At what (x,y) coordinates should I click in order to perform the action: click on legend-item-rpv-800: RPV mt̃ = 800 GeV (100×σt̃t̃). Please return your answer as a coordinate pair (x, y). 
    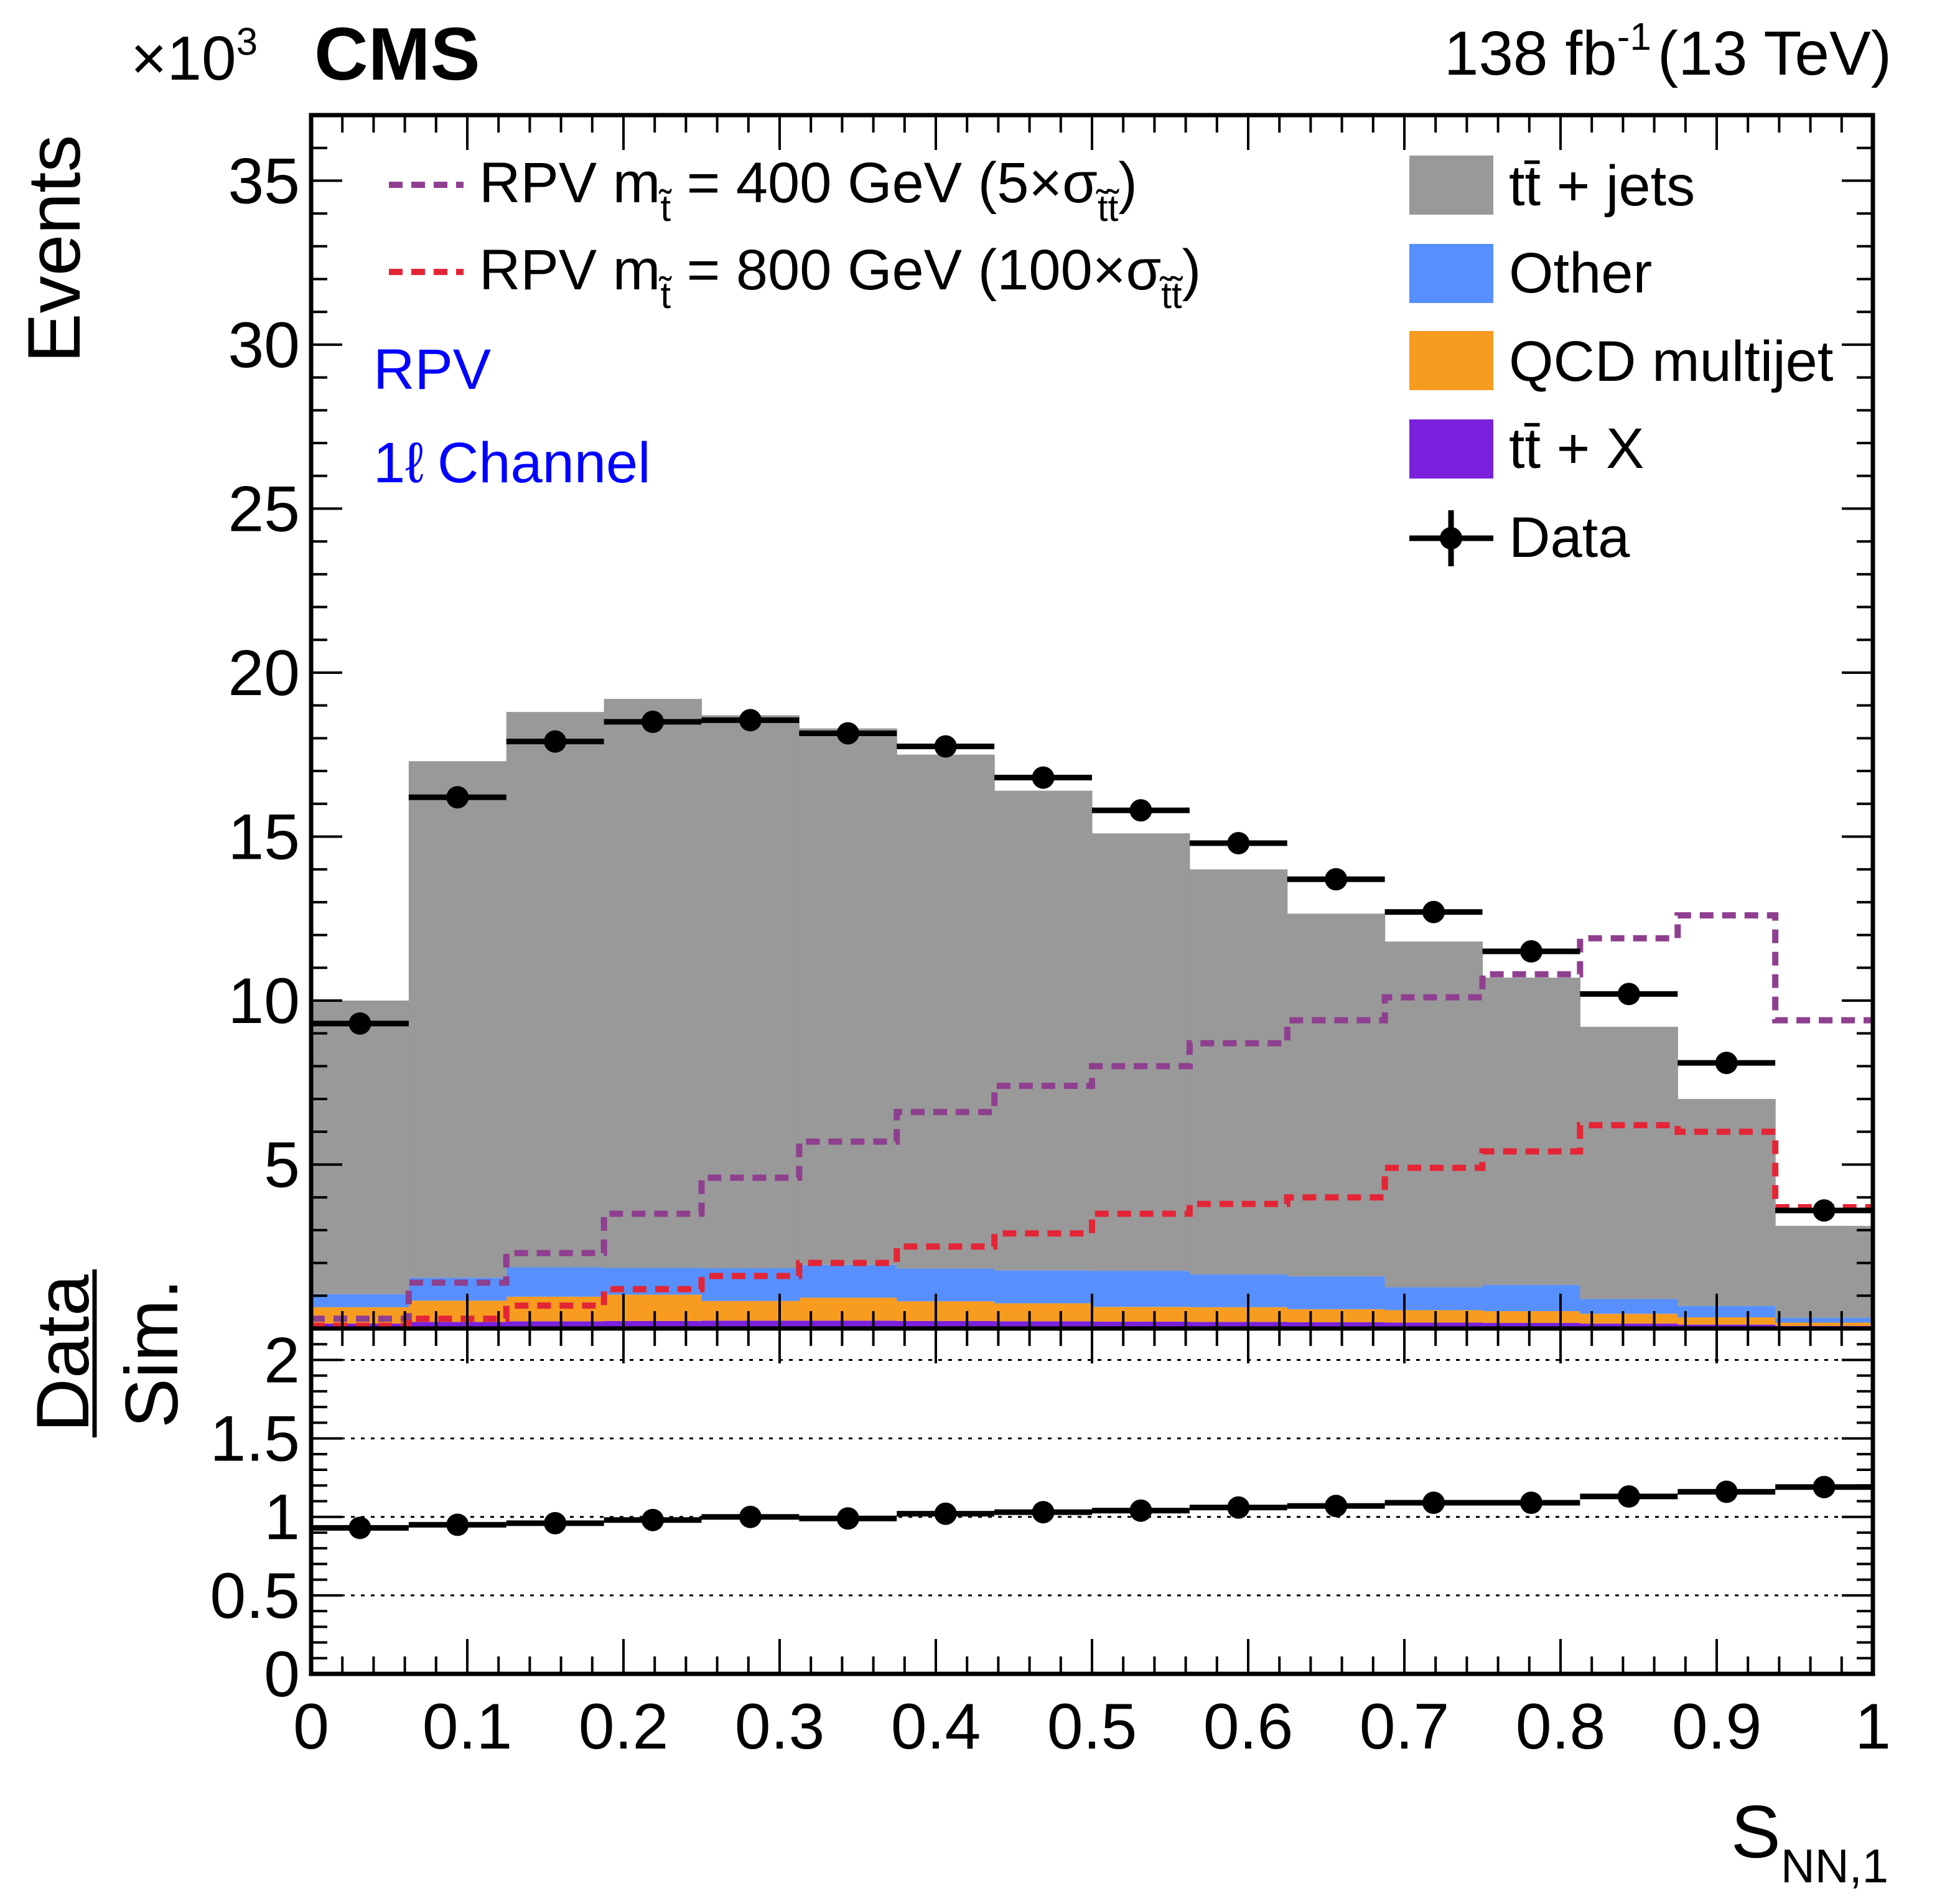
    Looking at the image, I should click on (795, 277).